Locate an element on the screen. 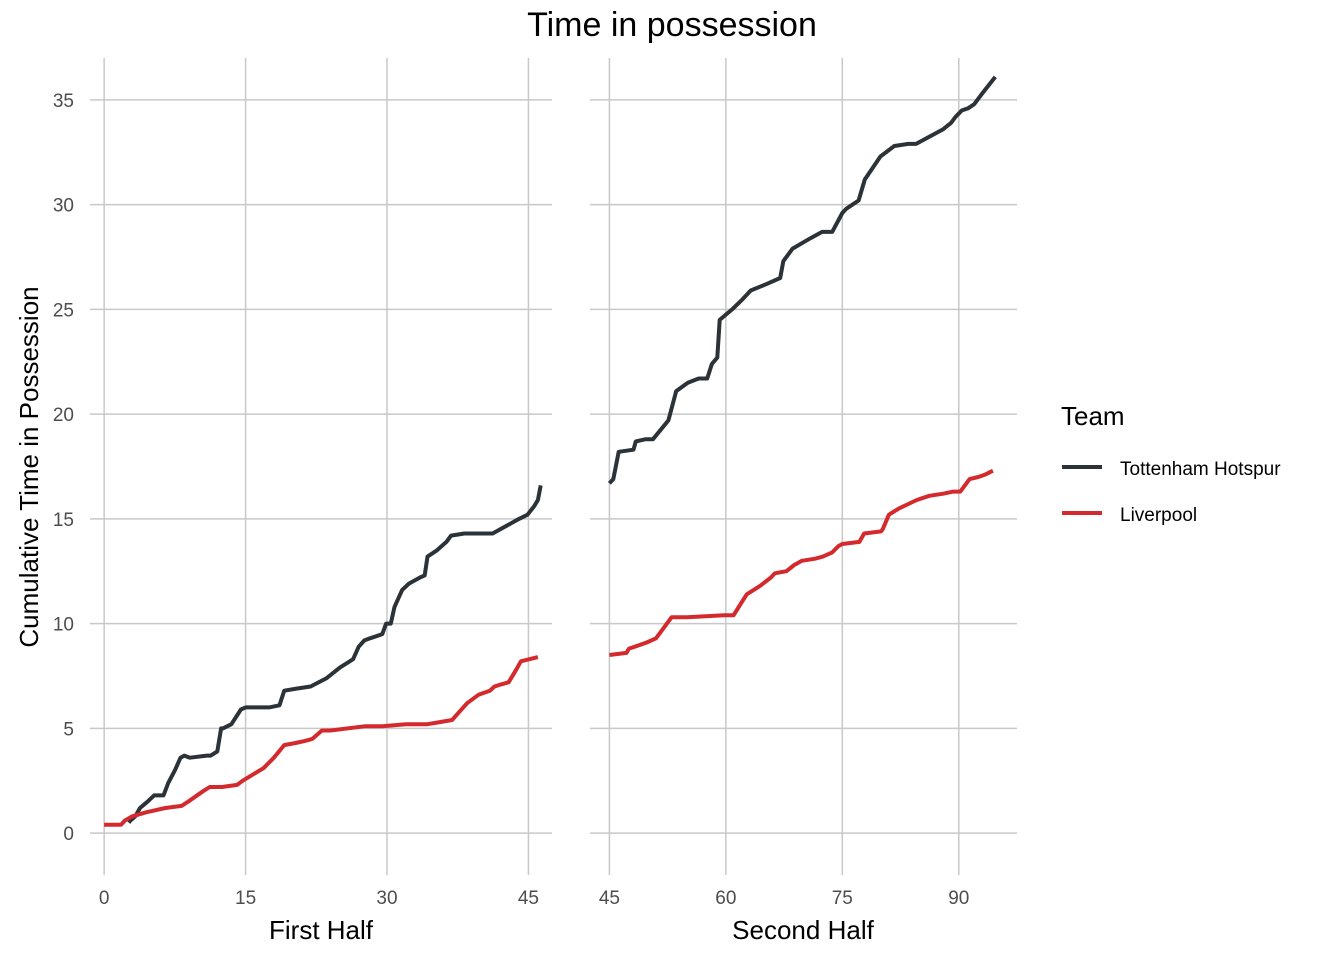  y-axis-title: Cumulative Time in Possession is located at coordinates (29, 466).